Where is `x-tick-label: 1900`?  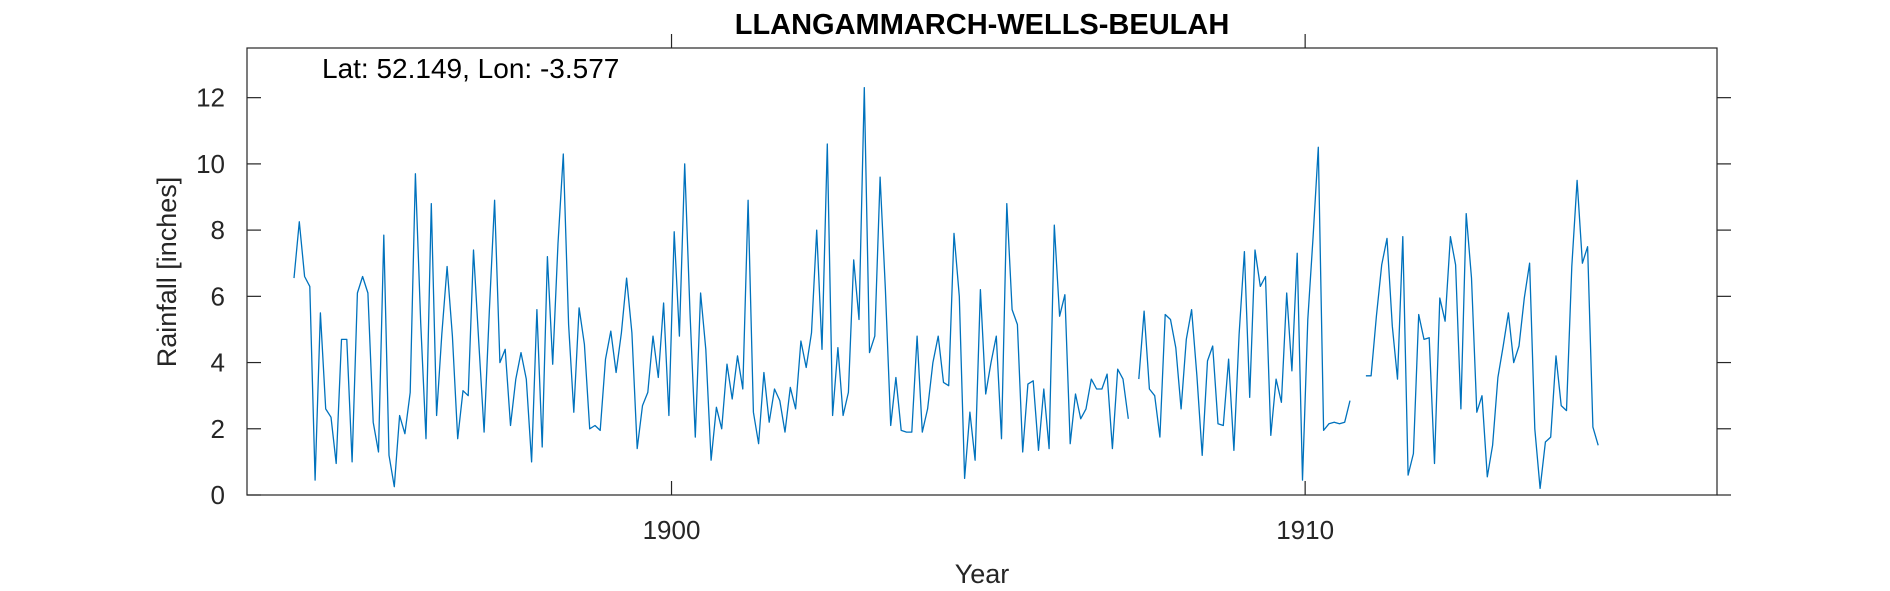 x-tick-label: 1900 is located at coordinates (672, 530).